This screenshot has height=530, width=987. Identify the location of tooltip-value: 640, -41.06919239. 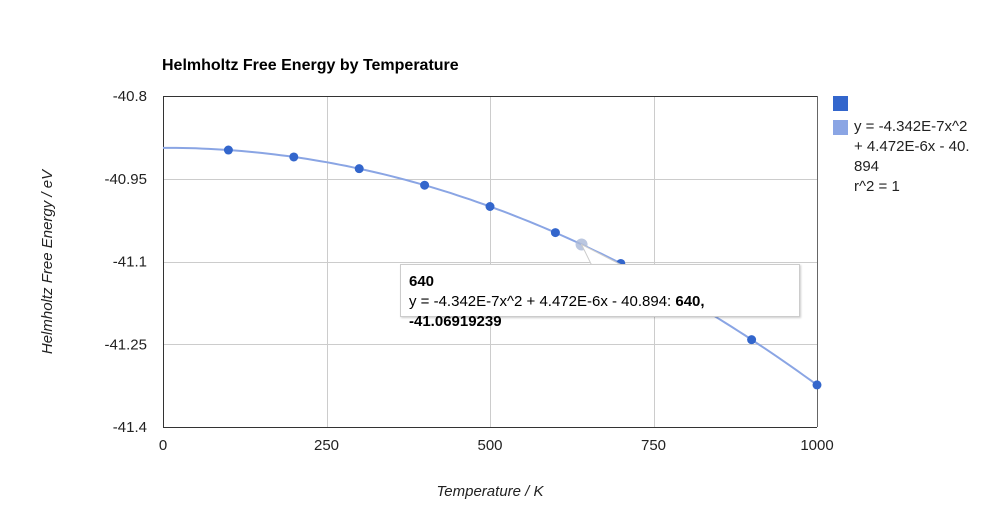
(557, 311).